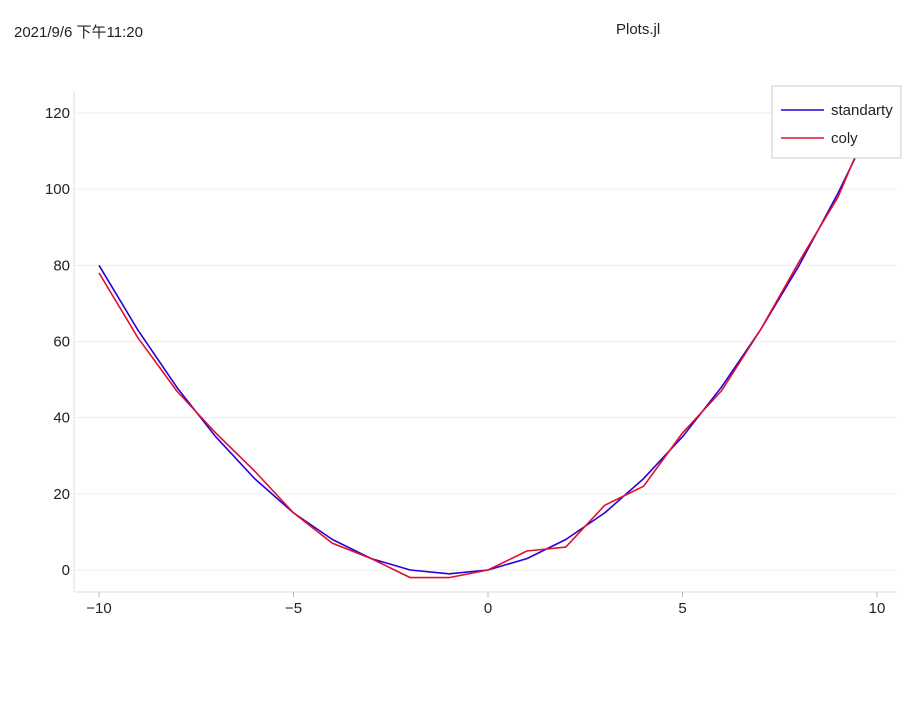  I want to click on legend-label-coly: coly, so click(844, 138).